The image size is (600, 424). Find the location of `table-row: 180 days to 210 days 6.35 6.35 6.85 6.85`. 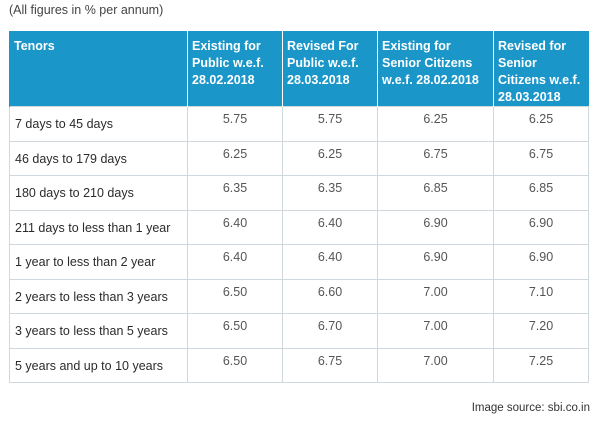

table-row: 180 days to 210 days 6.35 6.35 6.85 6.85 is located at coordinates (299, 193).